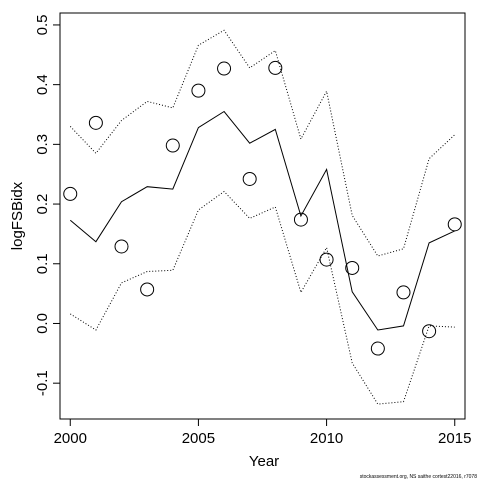 This screenshot has width=480, height=480. Describe the element at coordinates (42, 204) in the screenshot. I see `y-tick-label: 0.2` at that location.